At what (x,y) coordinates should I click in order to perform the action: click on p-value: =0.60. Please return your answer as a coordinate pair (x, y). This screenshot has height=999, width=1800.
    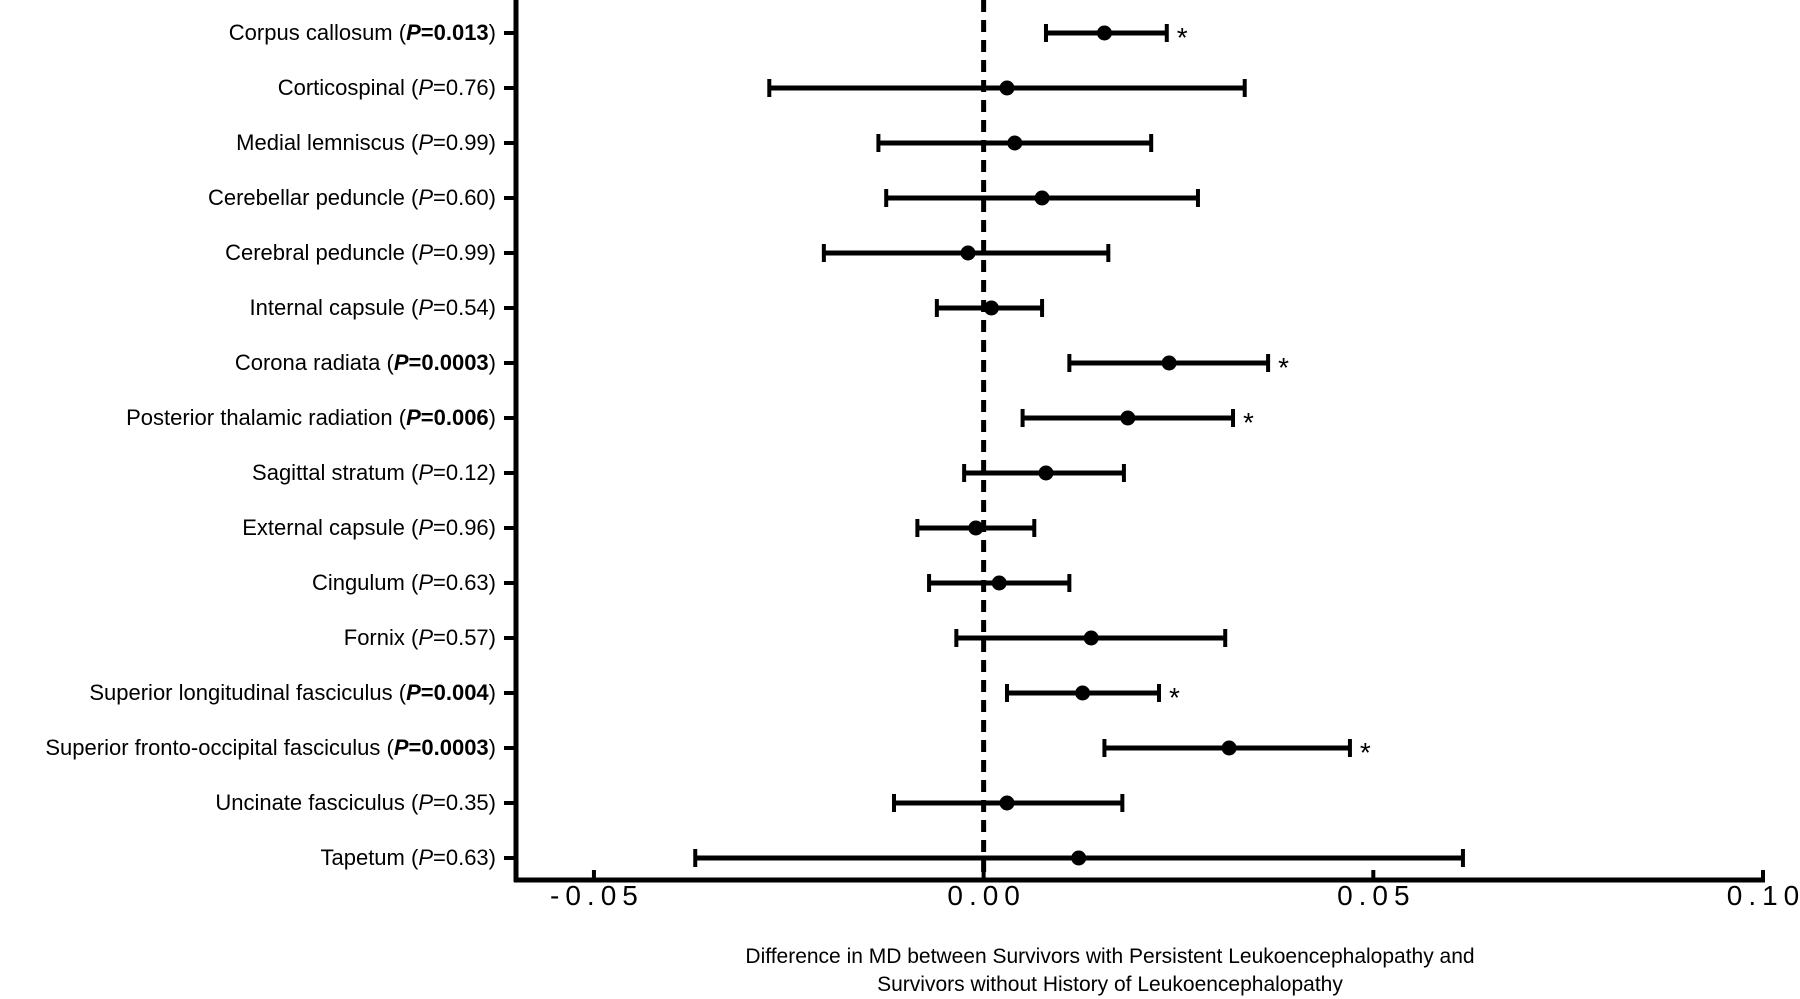
    Looking at the image, I should click on (461, 197).